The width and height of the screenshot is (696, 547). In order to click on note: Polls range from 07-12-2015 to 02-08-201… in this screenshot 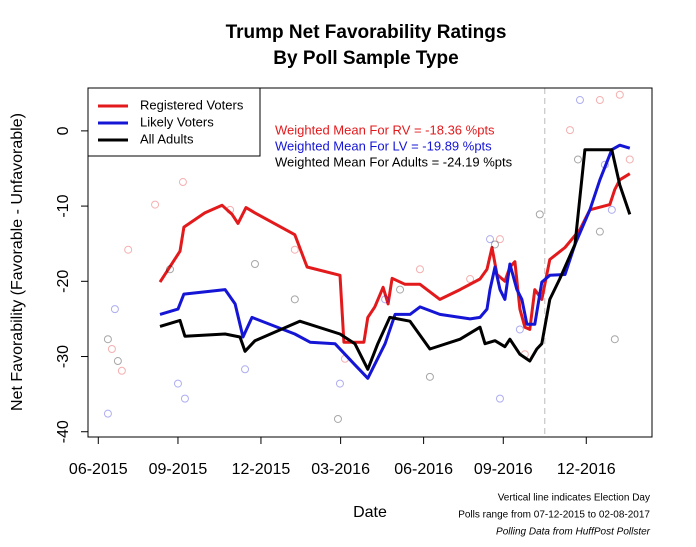, I will do `click(554, 515)`.